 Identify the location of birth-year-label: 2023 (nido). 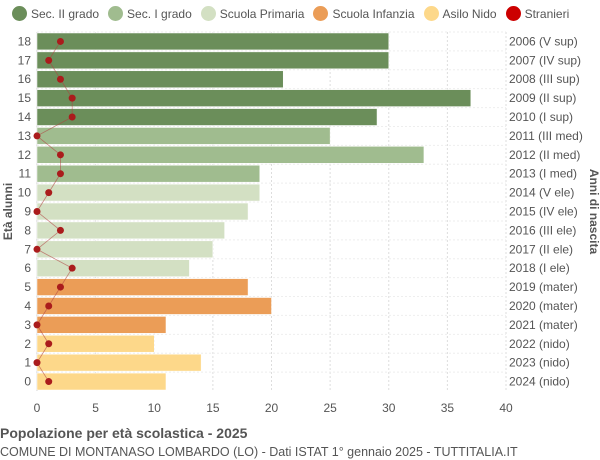
(539, 363).